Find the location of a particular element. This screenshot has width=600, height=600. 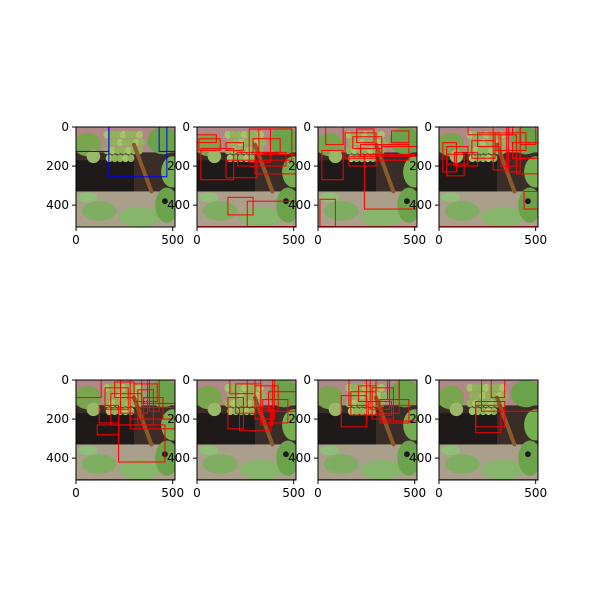

subplot-panel-1: 0 500 0 200 400 is located at coordinates (115, 183).